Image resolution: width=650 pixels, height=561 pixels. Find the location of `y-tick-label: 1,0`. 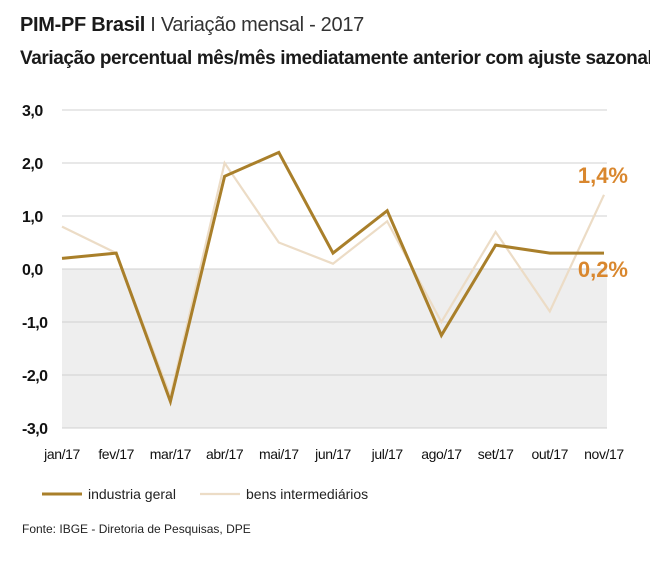

y-tick-label: 1,0 is located at coordinates (32, 217).